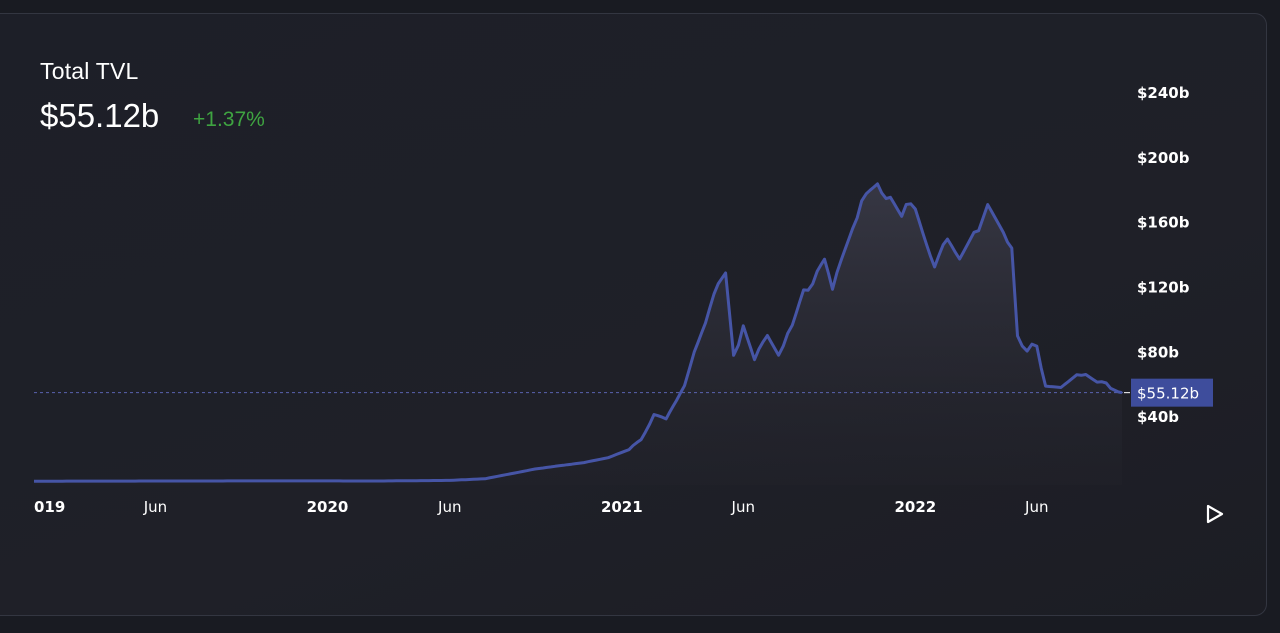 Image resolution: width=1280 pixels, height=633 pixels. I want to click on x-tick-label: 019, so click(49, 507).